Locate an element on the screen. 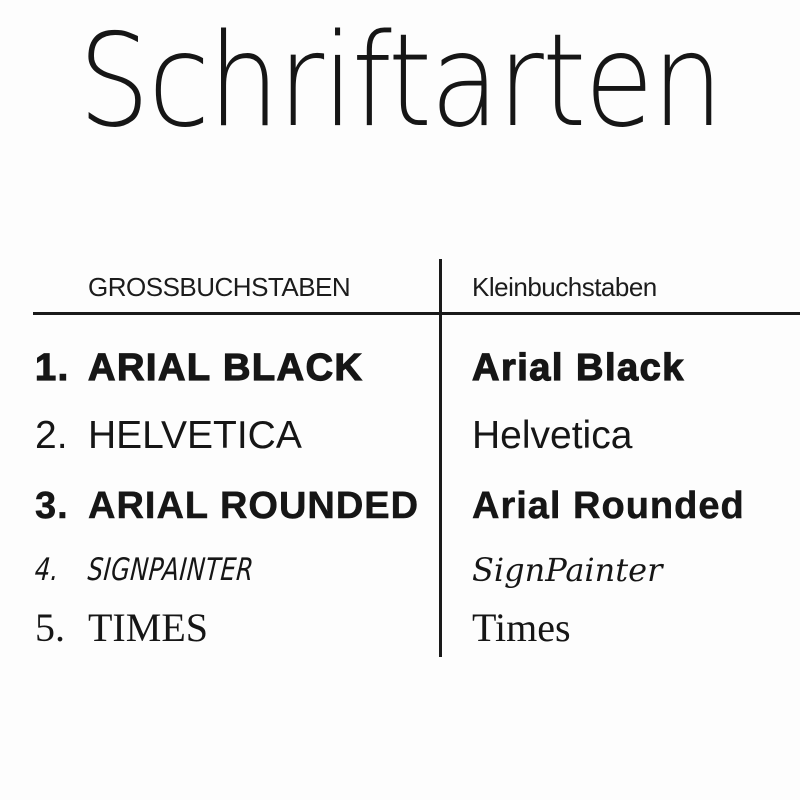  font-name-uppercase: SIGNPAINTER is located at coordinates (171, 570).